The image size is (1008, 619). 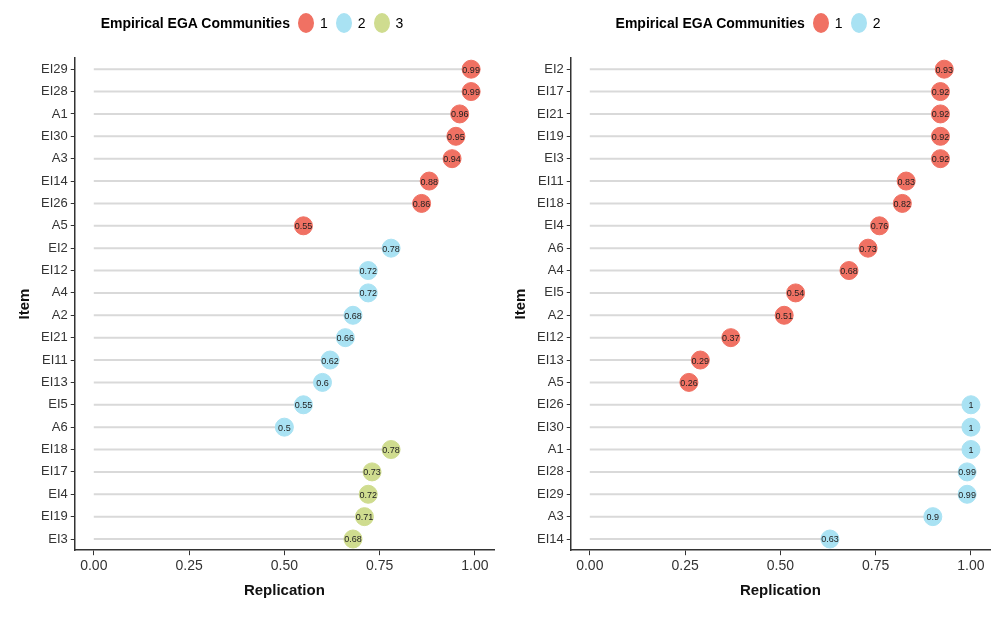 I want to click on legend-label: 2, so click(x=876, y=23).